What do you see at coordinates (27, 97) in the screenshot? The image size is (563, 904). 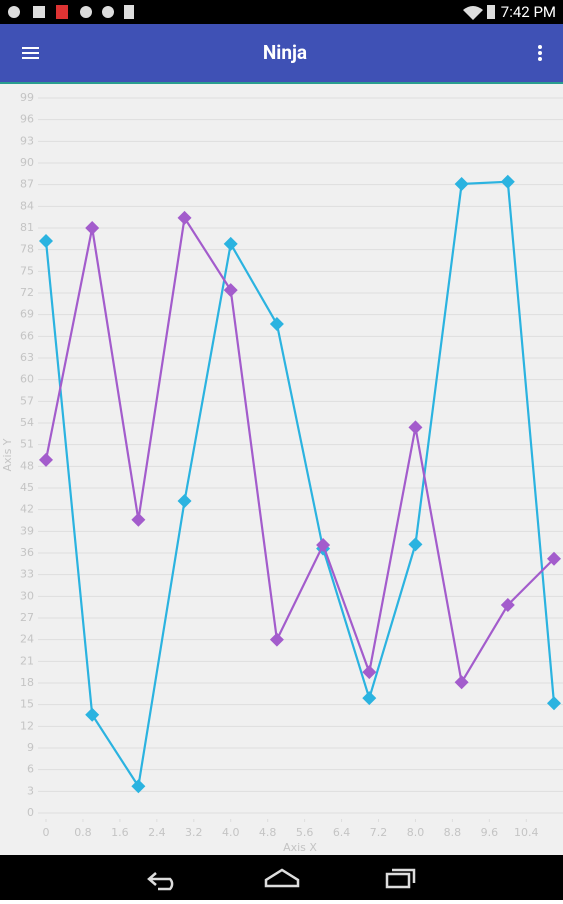 I see `y-tick-label: 99` at bounding box center [27, 97].